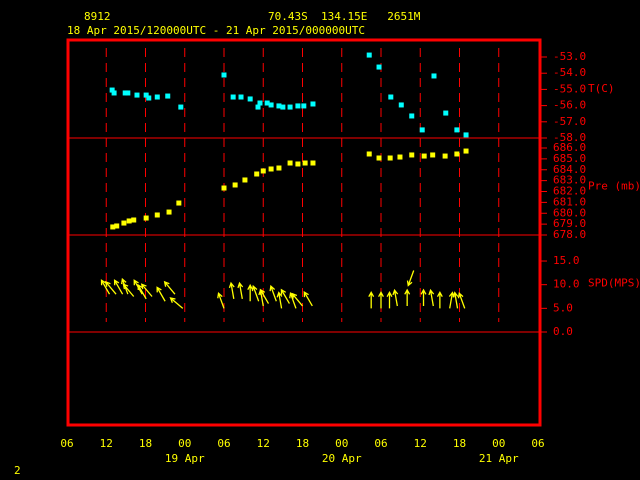  I want to click on y-tick-label: 681.0, so click(569, 201).